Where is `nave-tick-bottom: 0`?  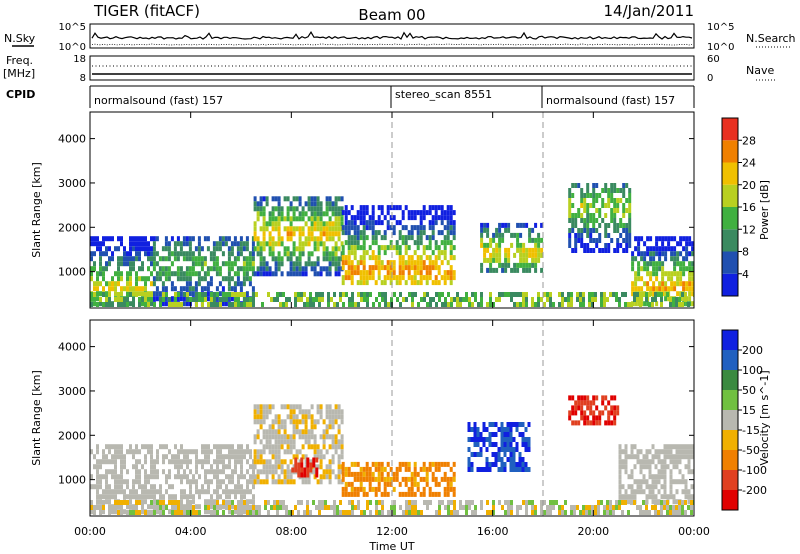
nave-tick-bottom: 0 is located at coordinates (710, 78).